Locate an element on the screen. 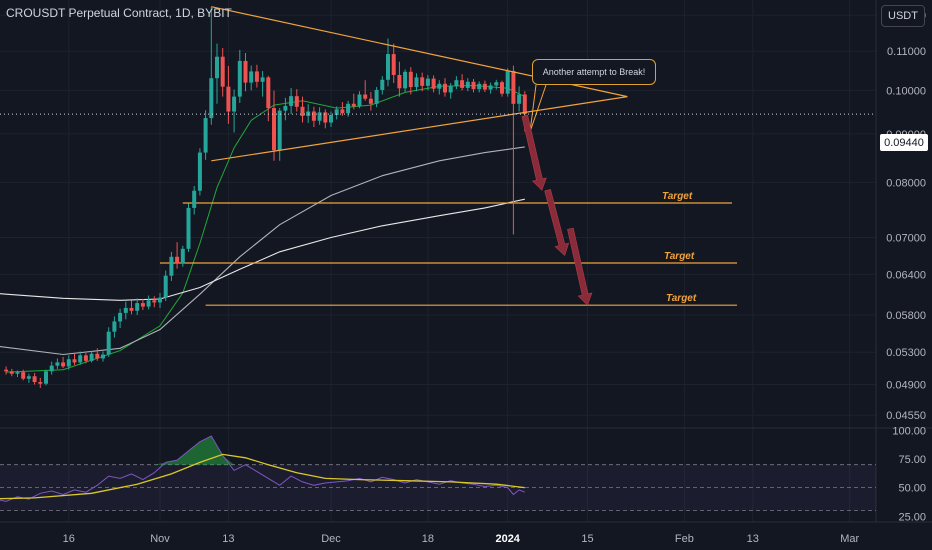 Image resolution: width=932 pixels, height=550 pixels. time-tick-label: 16 is located at coordinates (69, 539).